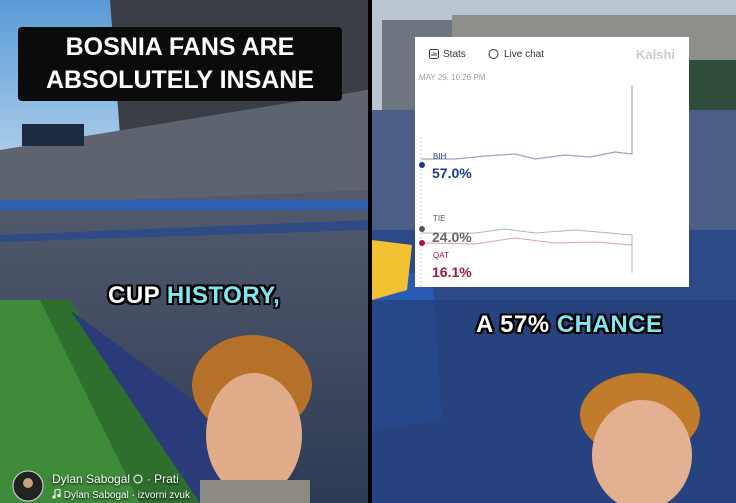 The height and width of the screenshot is (503, 736). I want to click on outcome-value: 16.1%, so click(452, 272).